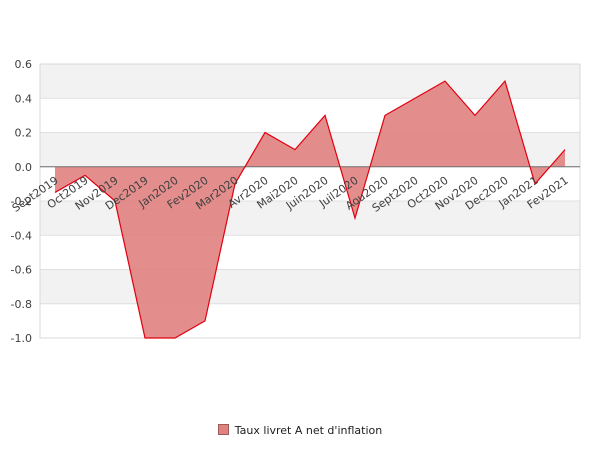 This screenshot has width=600, height=454. What do you see at coordinates (21, 235) in the screenshot?
I see `y-tick-label: -0.4` at bounding box center [21, 235].